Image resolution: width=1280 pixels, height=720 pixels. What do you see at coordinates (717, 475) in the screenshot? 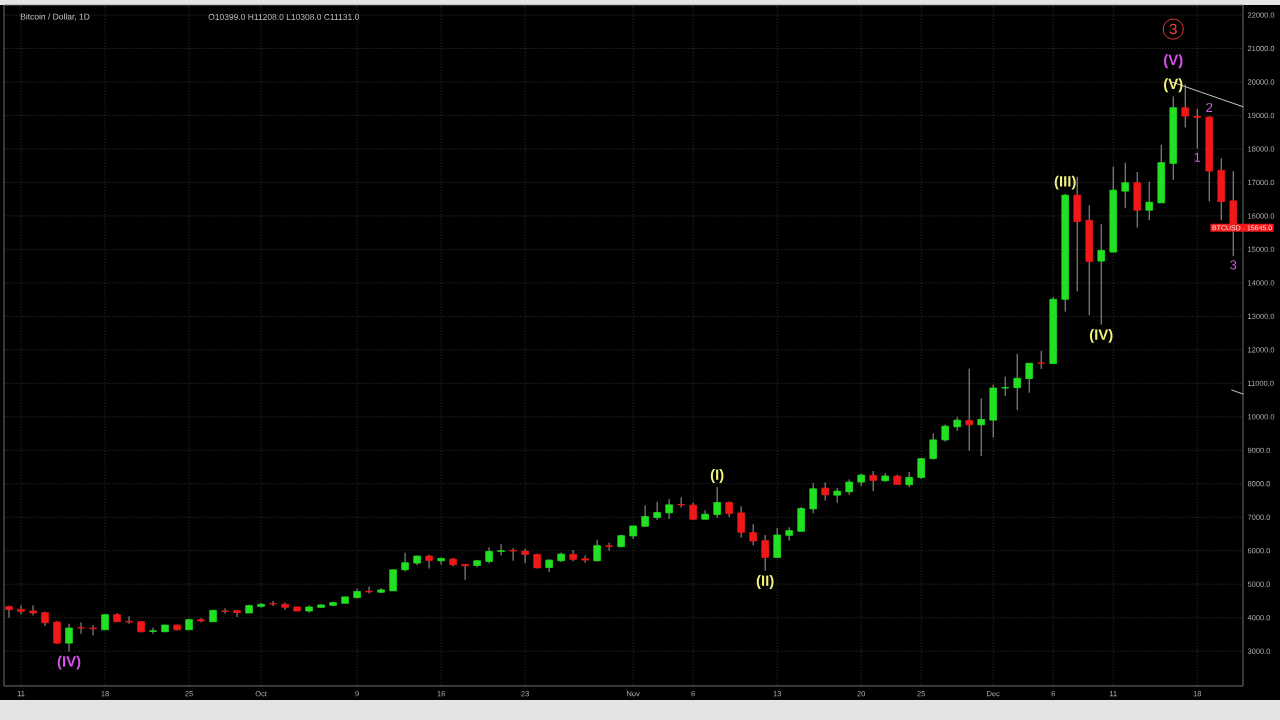
I see `annotation: (I)` at bounding box center [717, 475].